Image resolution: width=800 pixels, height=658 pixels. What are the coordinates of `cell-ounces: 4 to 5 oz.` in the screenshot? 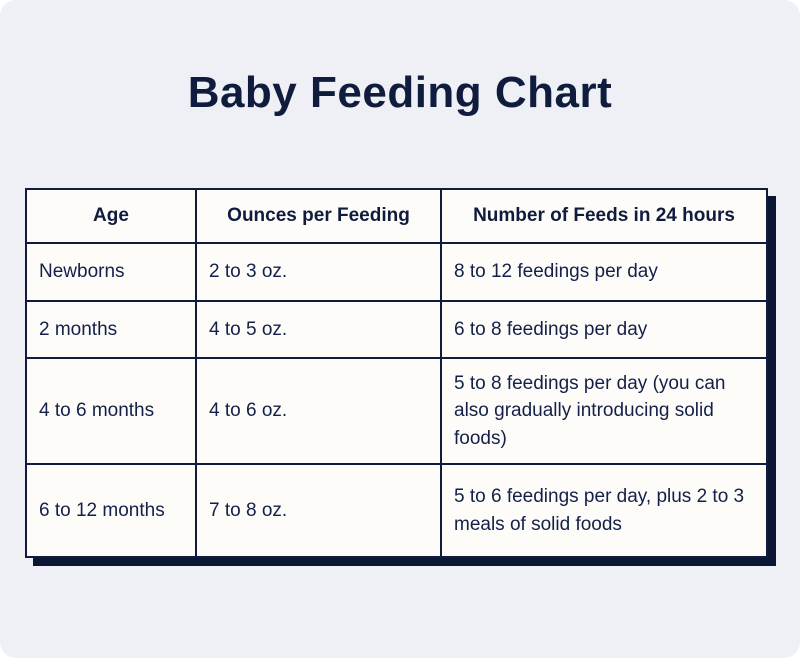 It's located at (318, 329).